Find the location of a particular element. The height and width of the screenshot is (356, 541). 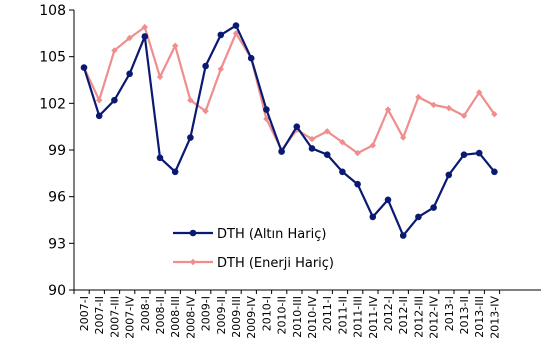

x-tick-label: 2013-II is located at coordinates (464, 315).